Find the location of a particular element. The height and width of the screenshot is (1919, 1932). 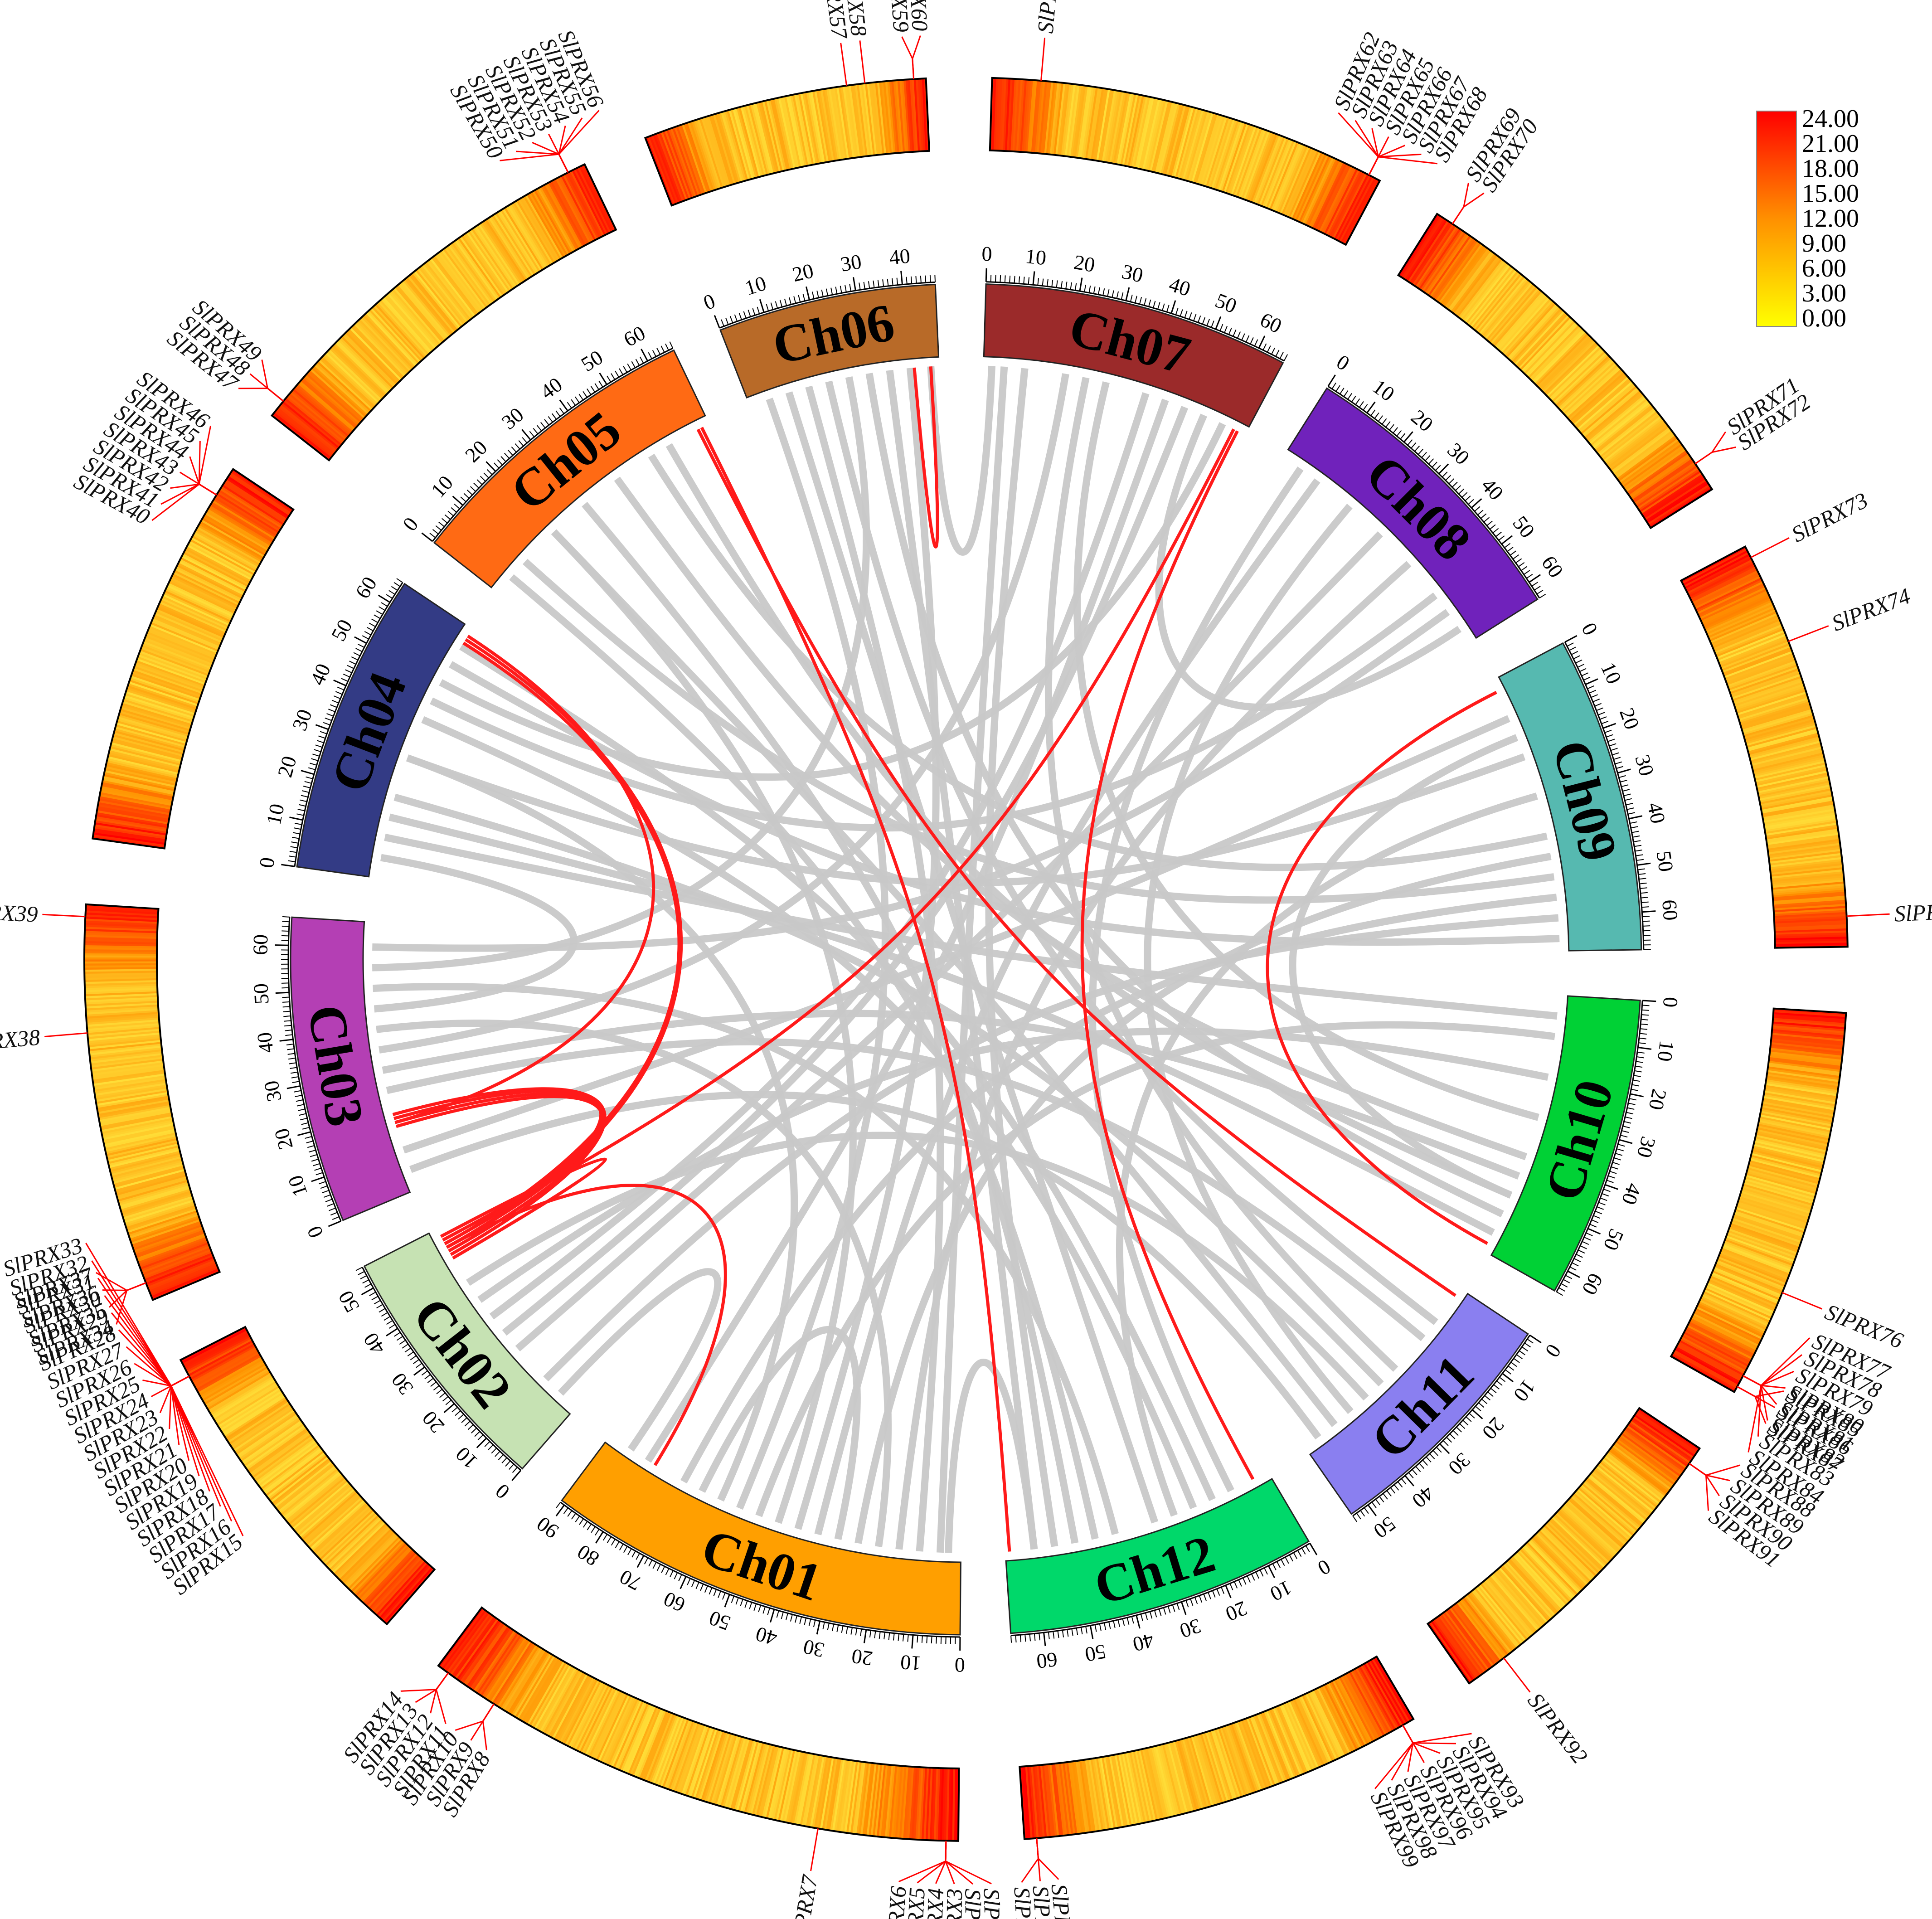

axis-tick-label: 20 is located at coordinates (1630, 719).